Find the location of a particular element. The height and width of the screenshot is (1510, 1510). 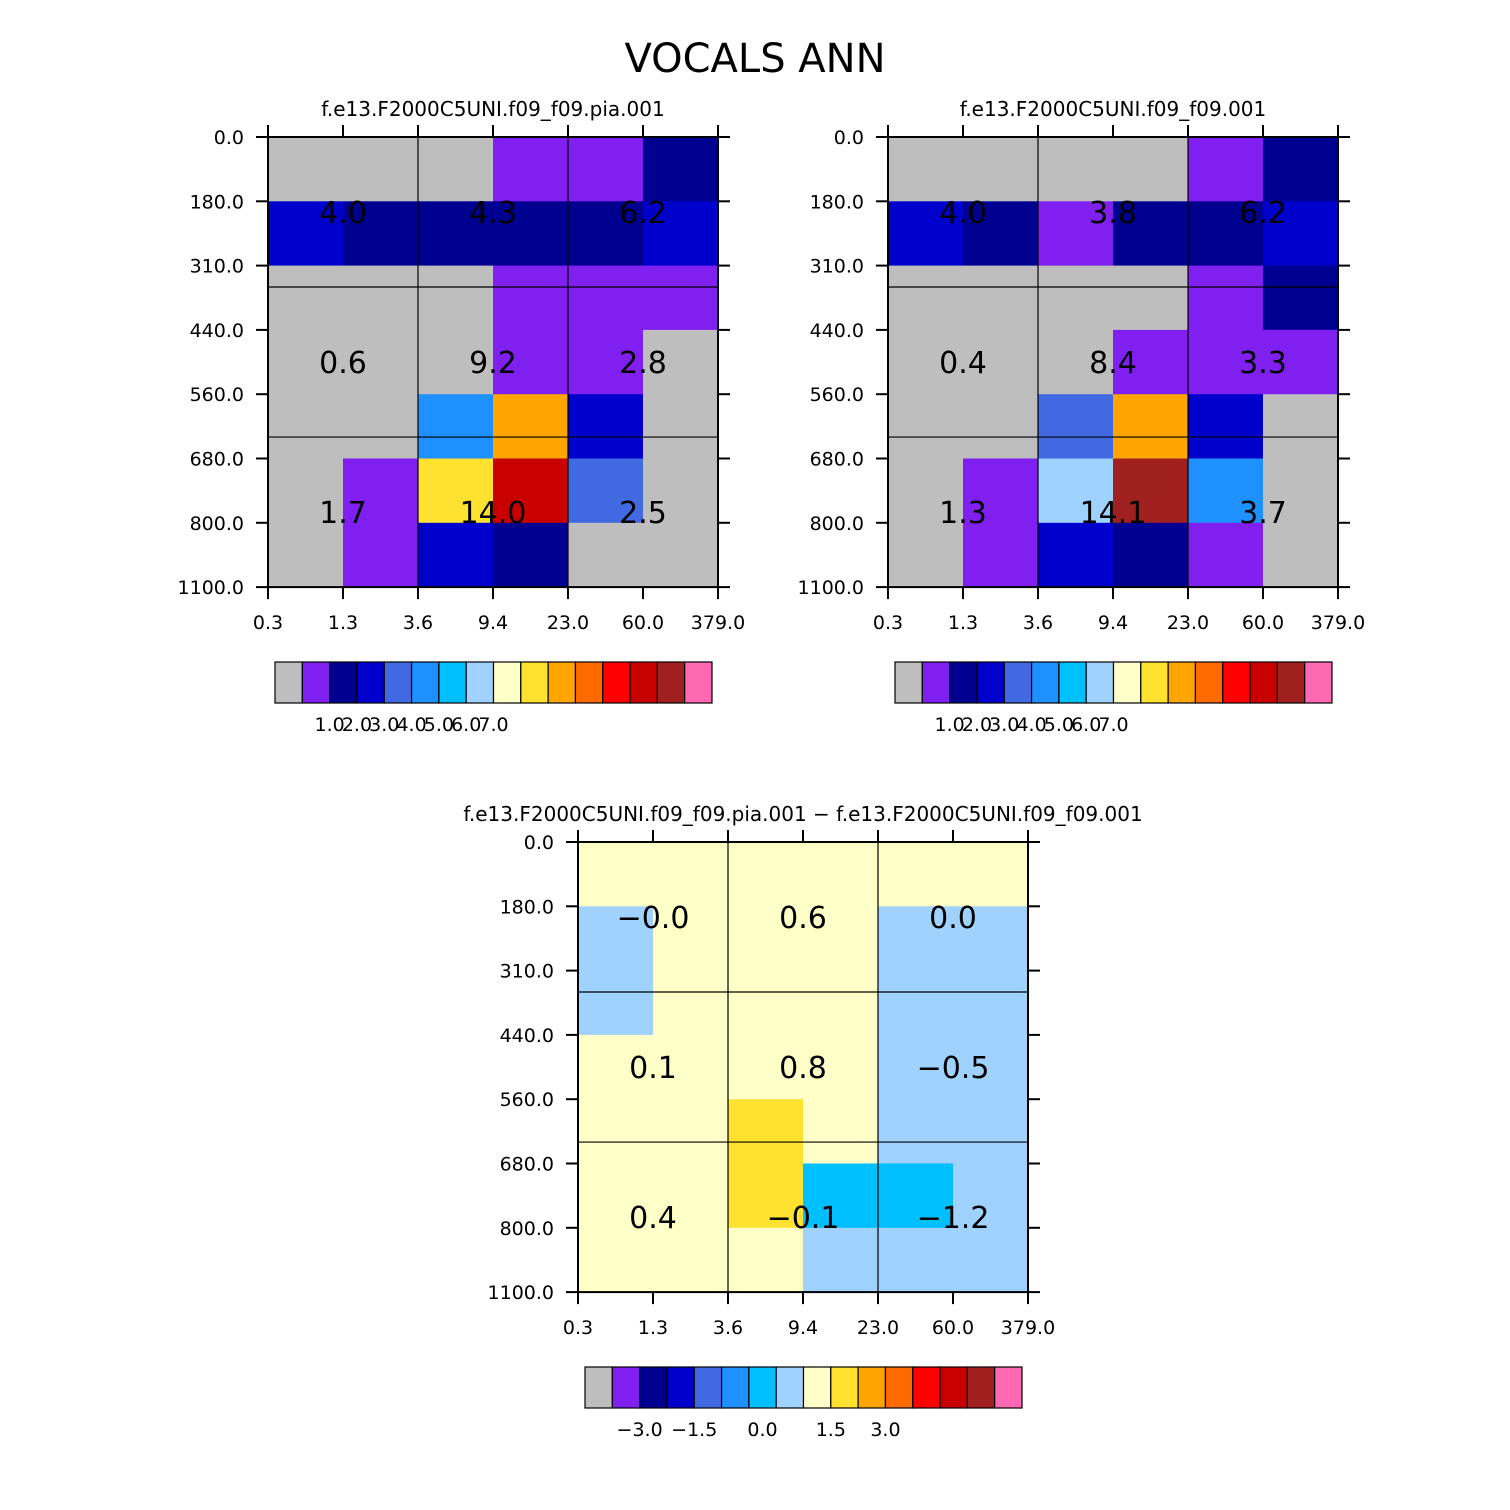

y-tick-label: 800.0 is located at coordinates (527, 1229).